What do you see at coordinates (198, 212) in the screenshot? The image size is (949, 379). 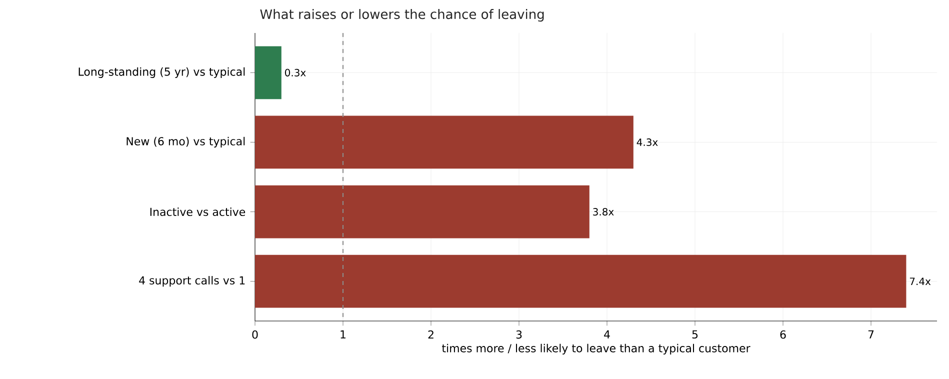 I see `y-tick-label: Inactive vs active` at bounding box center [198, 212].